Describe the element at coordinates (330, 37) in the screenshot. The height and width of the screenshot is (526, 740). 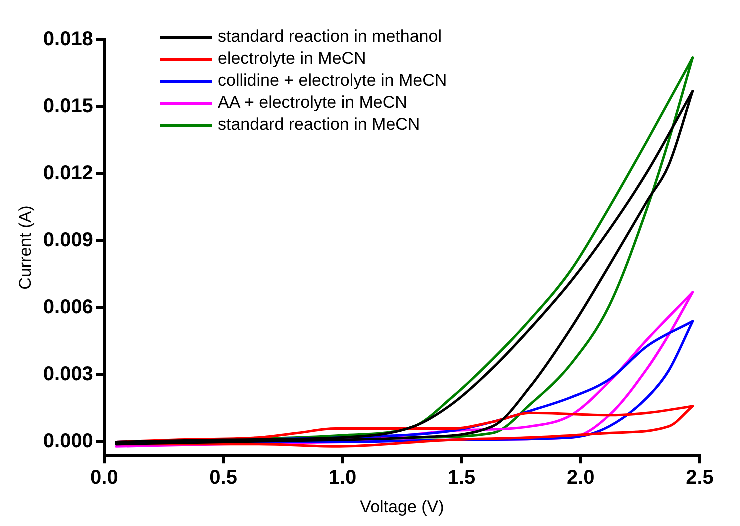
I see `legend-label: standard reaction in methanol` at that location.